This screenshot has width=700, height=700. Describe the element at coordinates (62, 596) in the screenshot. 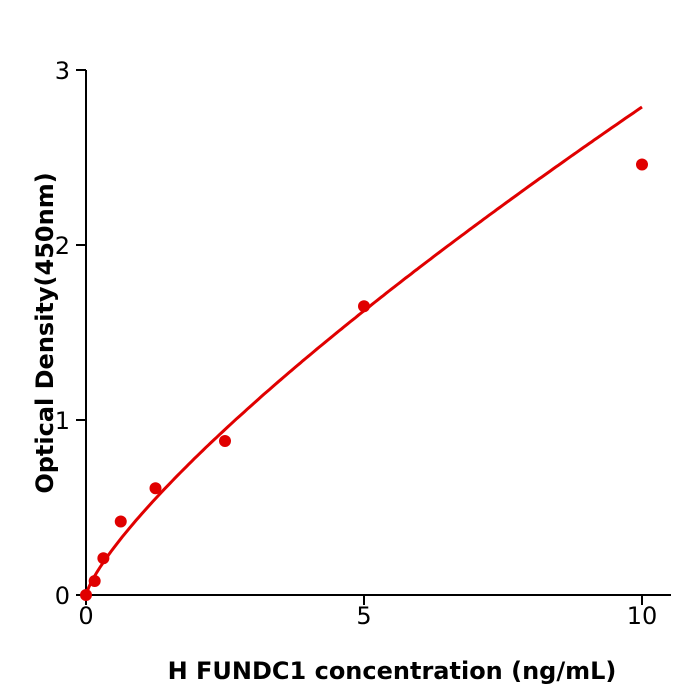

I see `y-tick-label: 0` at that location.